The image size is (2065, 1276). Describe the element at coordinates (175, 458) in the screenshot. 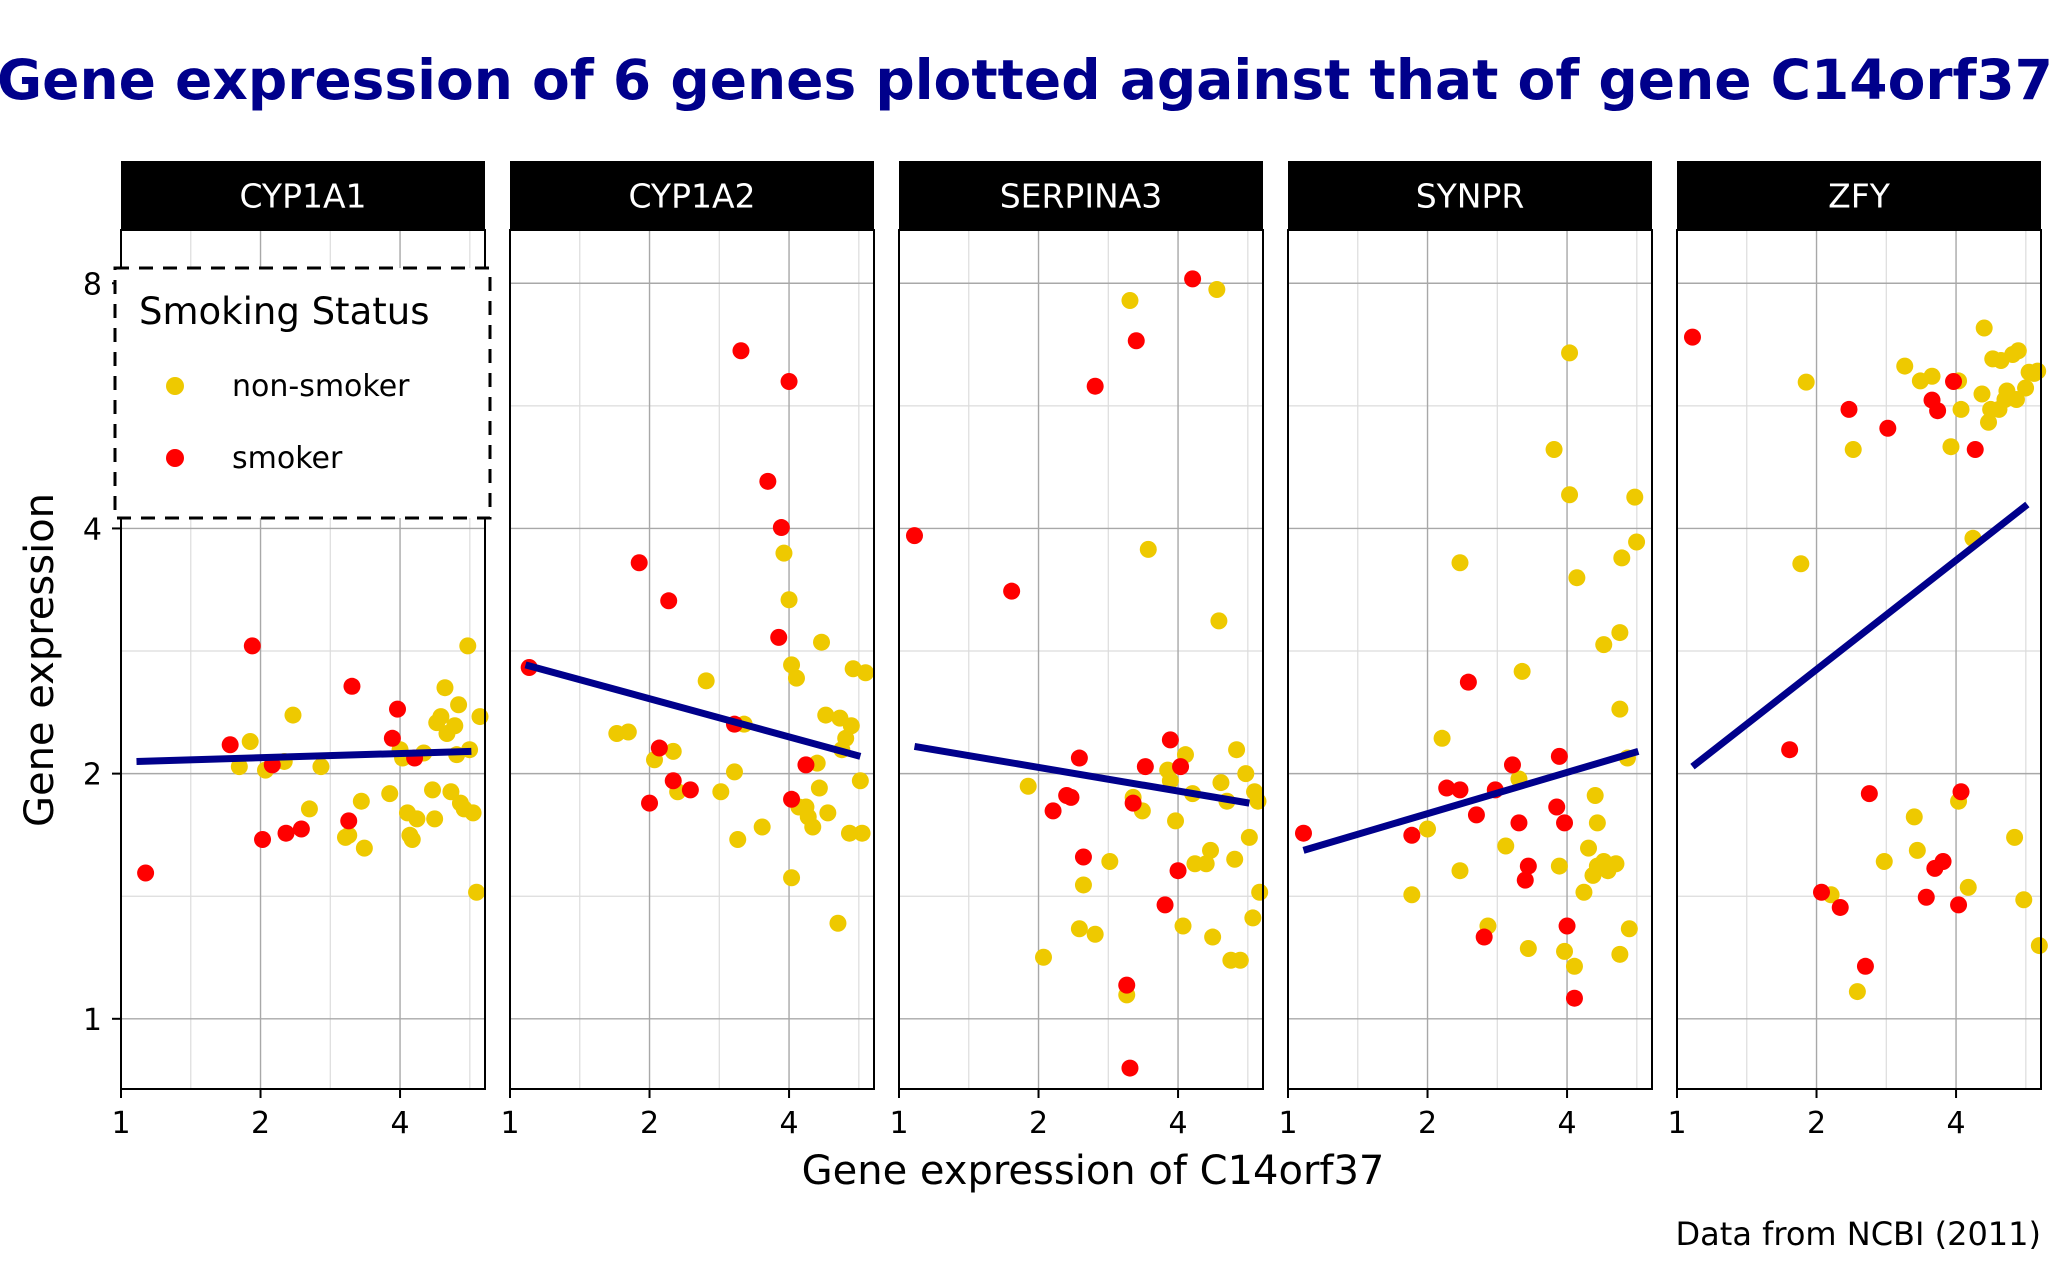

I see `legend-key-smoker` at that location.